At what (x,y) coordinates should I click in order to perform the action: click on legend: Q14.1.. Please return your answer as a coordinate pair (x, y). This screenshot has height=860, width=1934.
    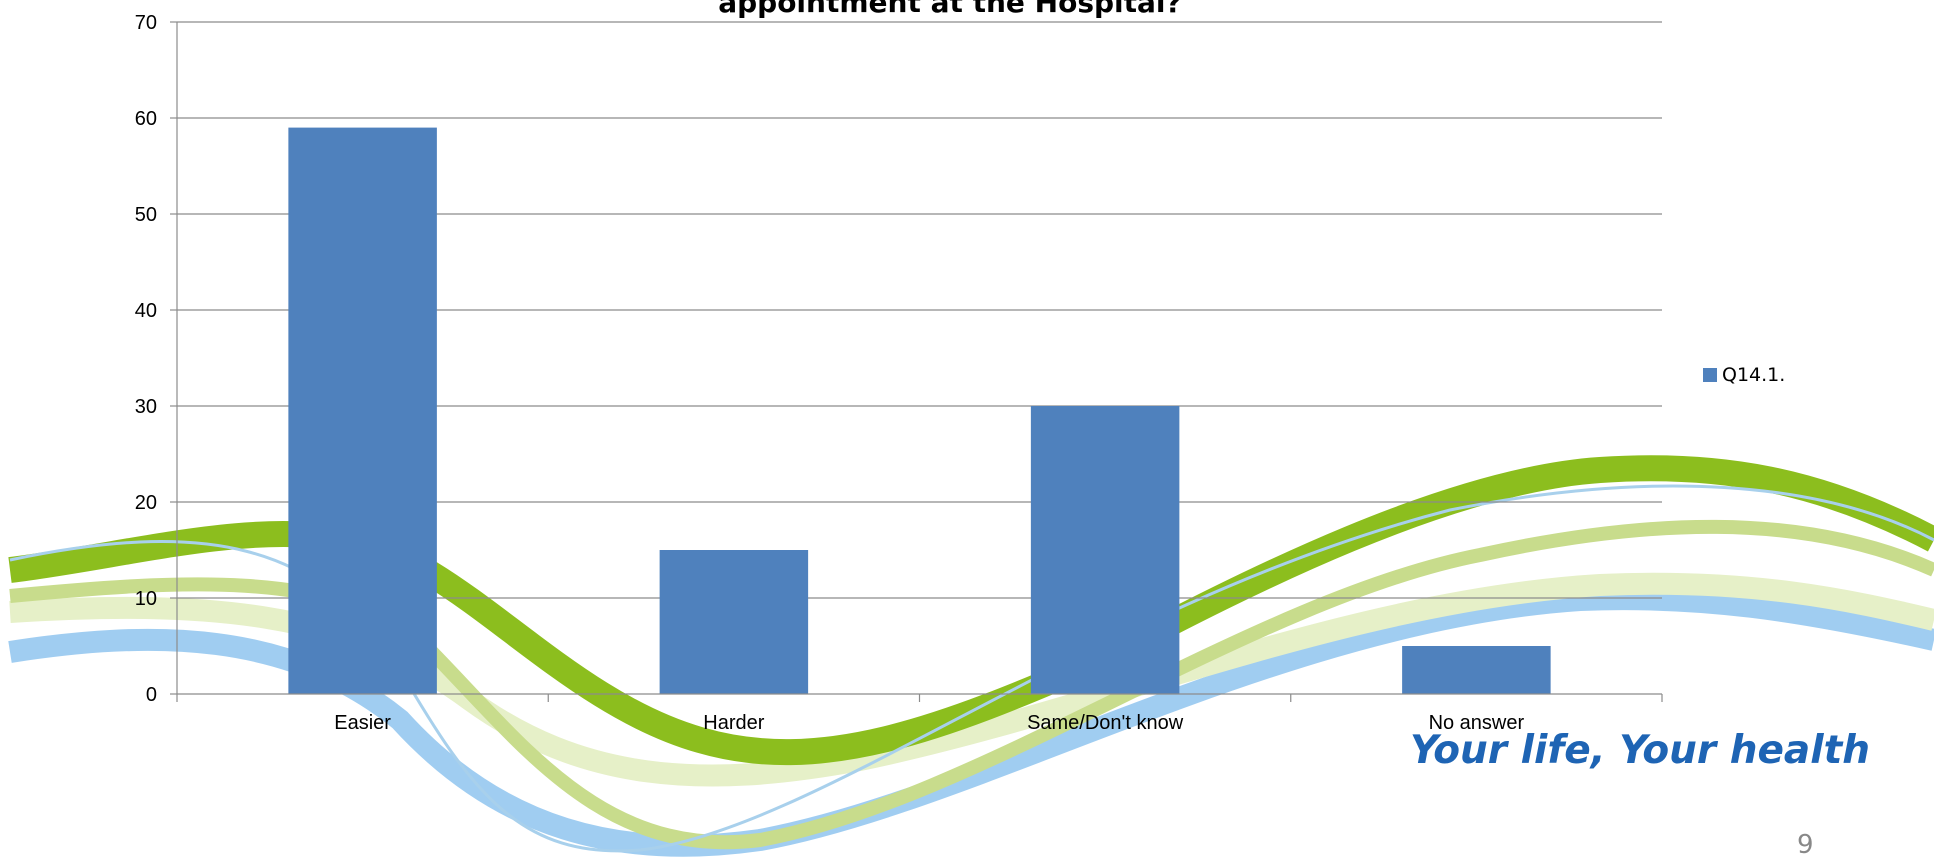
    Looking at the image, I should click on (1744, 375).